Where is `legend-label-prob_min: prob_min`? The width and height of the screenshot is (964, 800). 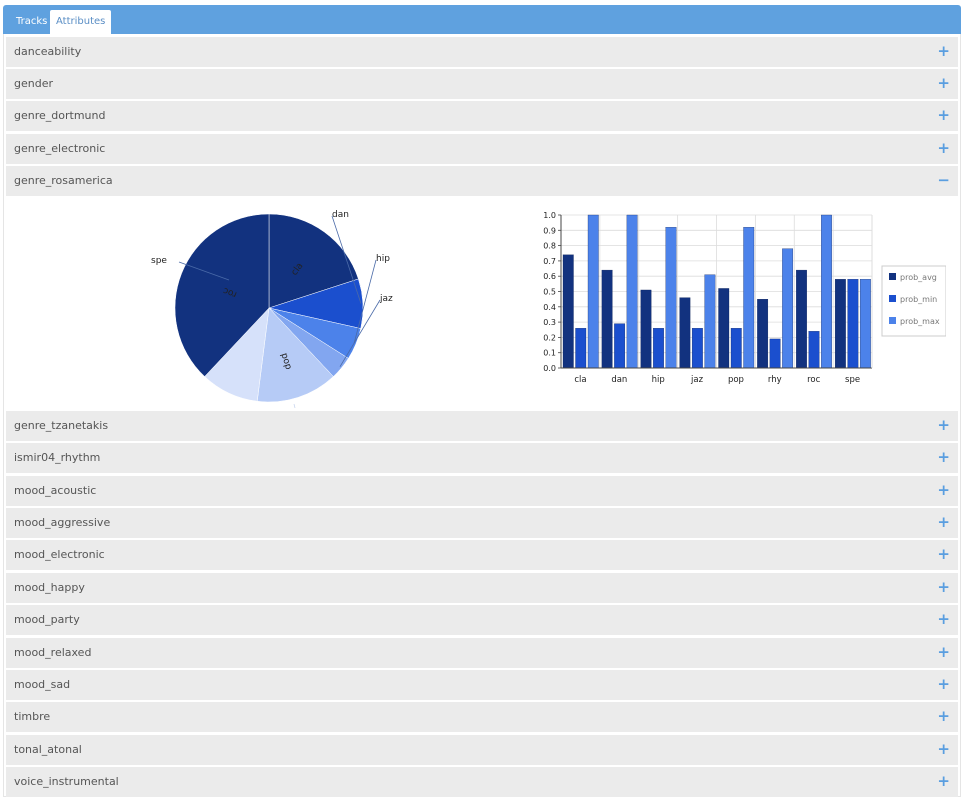
legend-label-prob_min: prob_min is located at coordinates (918, 299).